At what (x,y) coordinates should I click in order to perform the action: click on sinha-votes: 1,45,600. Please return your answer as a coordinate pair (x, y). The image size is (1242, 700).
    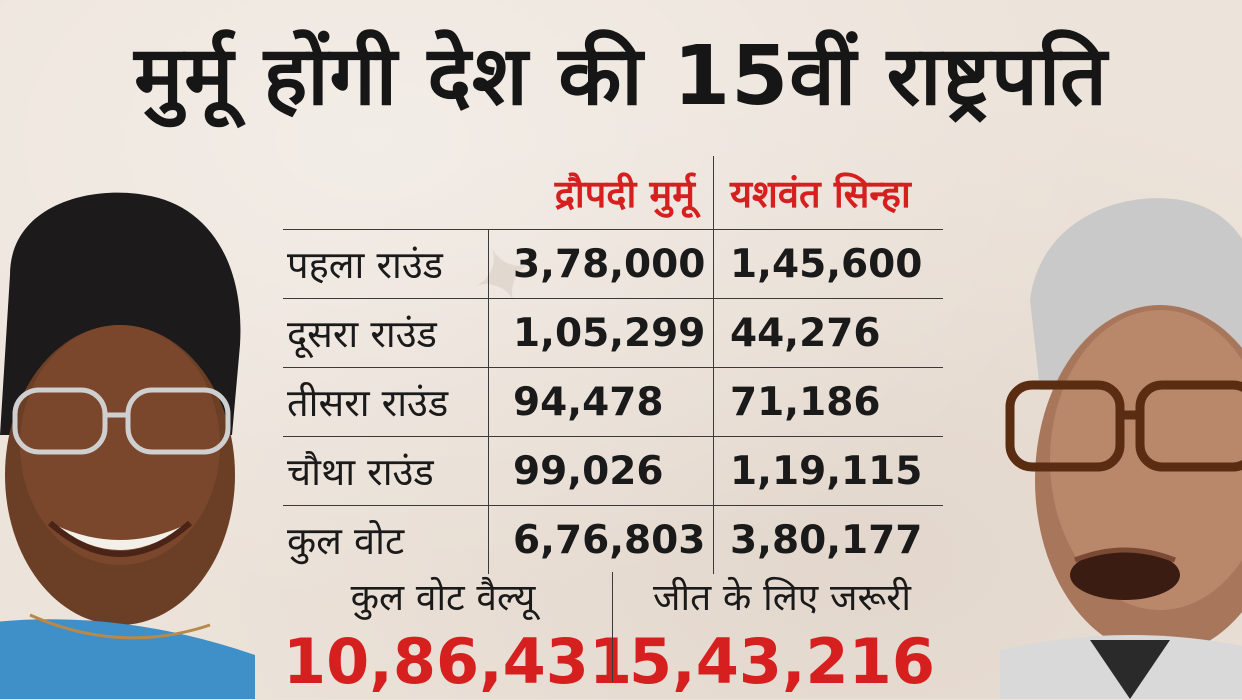
    Looking at the image, I should click on (828, 264).